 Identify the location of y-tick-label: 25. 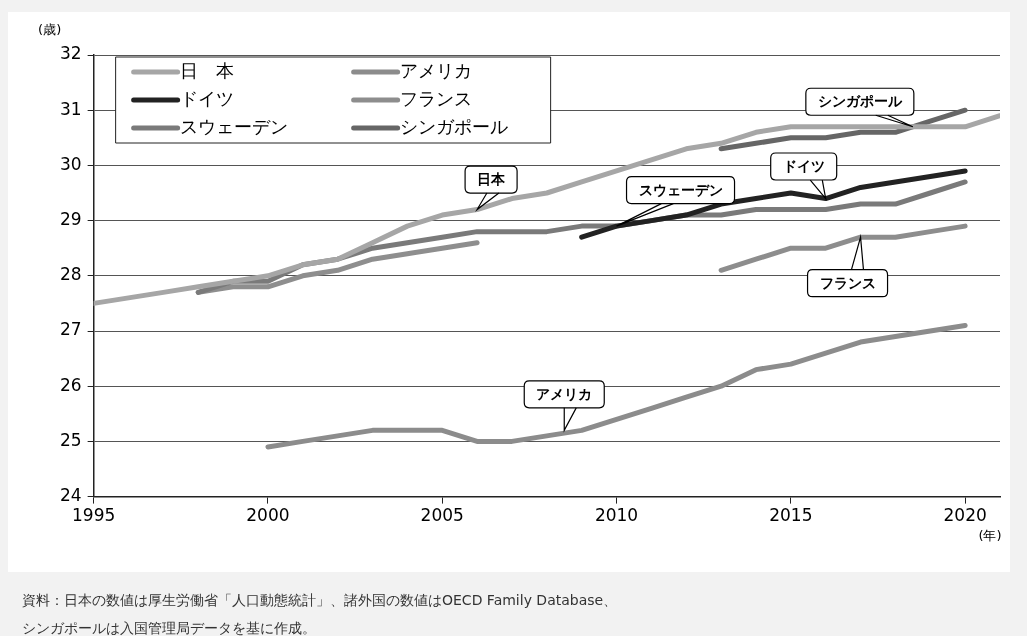
(70, 439).